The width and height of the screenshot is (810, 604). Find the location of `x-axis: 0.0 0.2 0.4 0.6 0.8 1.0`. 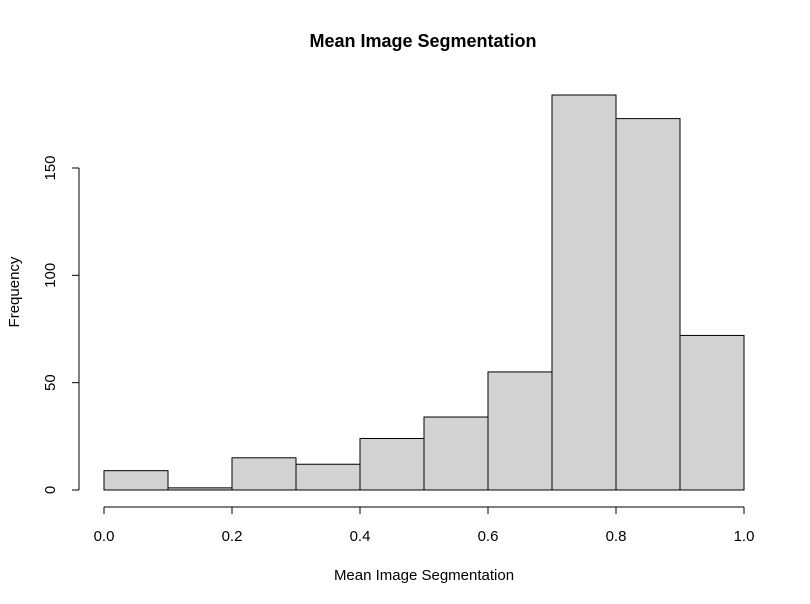

x-axis: 0.0 0.2 0.4 0.6 0.8 1.0 is located at coordinates (424, 525).